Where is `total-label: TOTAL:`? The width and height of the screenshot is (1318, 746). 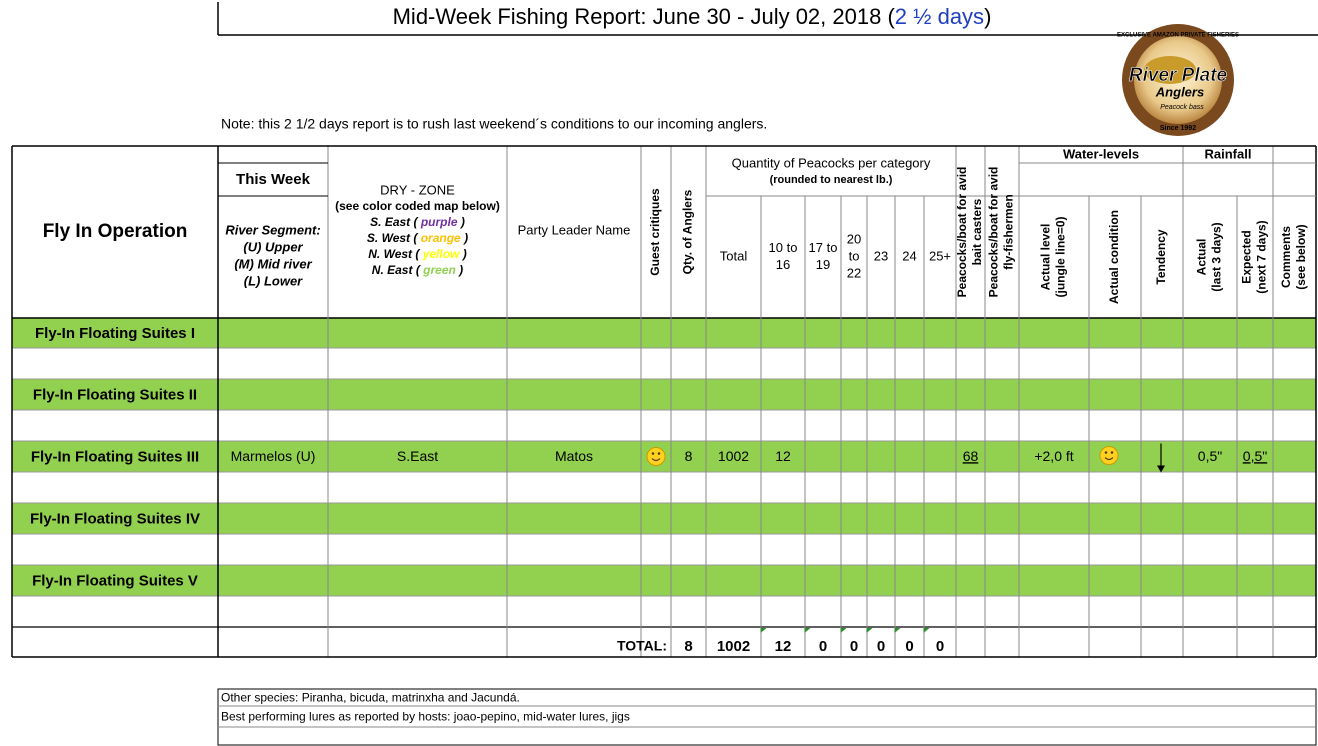
total-label: TOTAL: is located at coordinates (642, 646).